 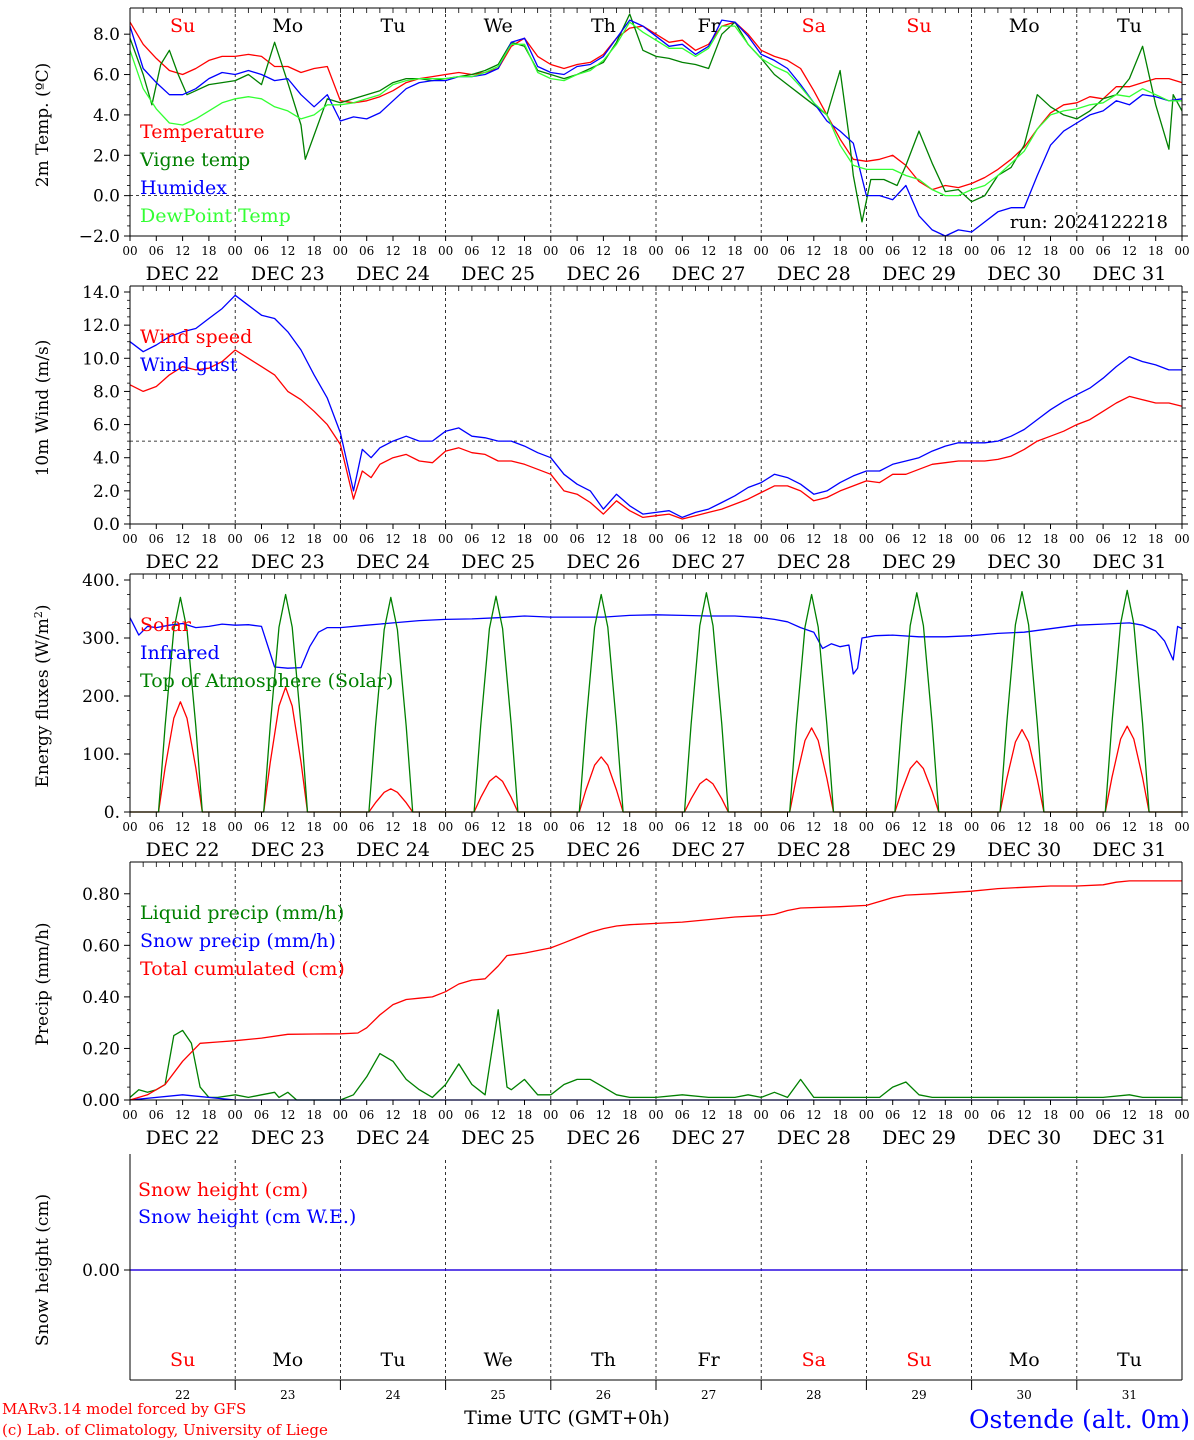 What do you see at coordinates (266, 681) in the screenshot?
I see `legend-label: Top of Atmosphere (Solar)` at bounding box center [266, 681].